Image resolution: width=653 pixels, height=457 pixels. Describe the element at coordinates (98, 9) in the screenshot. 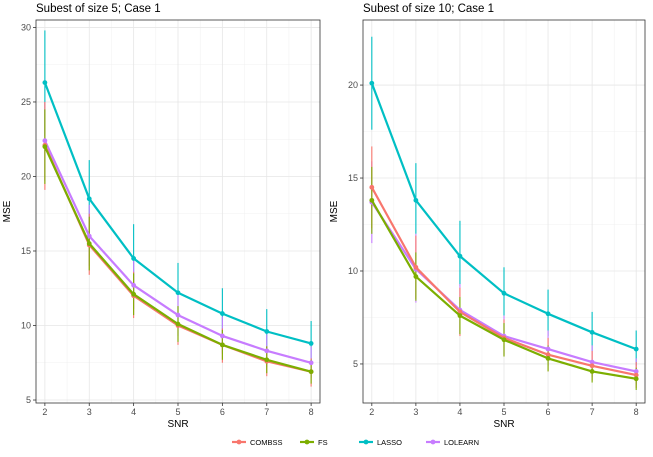

I see `chart-title: Subest of size 5; Case 1` at that location.